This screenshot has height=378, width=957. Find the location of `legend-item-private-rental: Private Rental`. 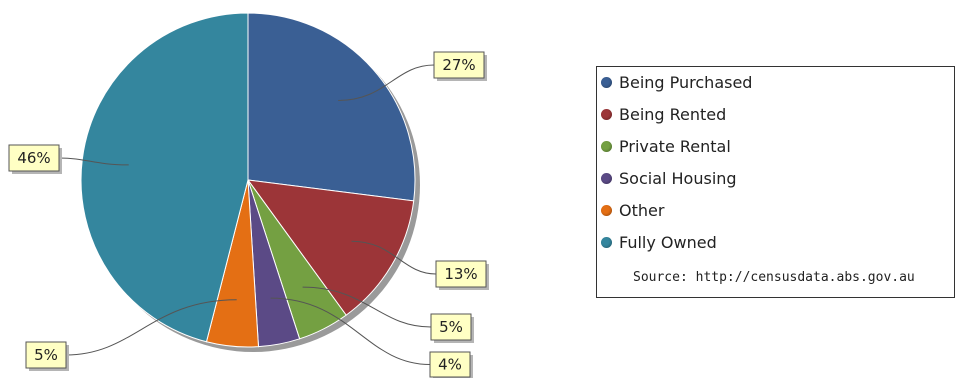

legend-item-private-rental: Private Rental is located at coordinates (666, 146).